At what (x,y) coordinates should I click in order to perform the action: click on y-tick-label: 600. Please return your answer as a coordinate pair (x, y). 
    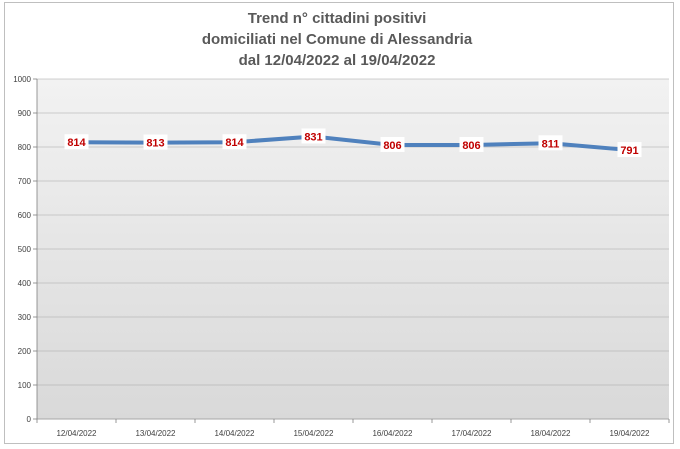
    Looking at the image, I should click on (25, 215).